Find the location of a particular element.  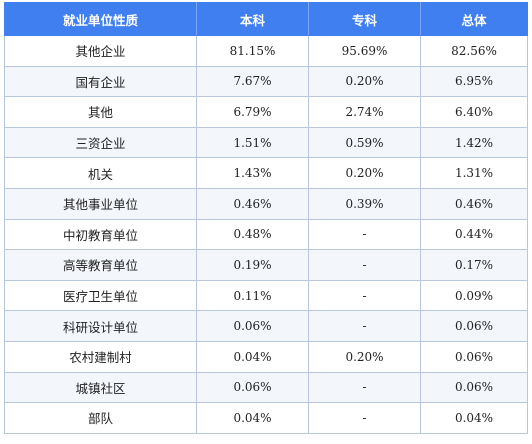

table-row: 部队 0.04% - 0.04% is located at coordinates (266, 418).